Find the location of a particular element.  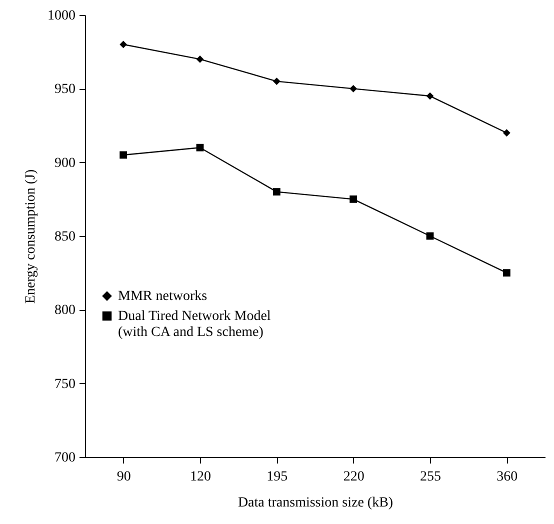

y-tick-label: 750 is located at coordinates (65, 384).